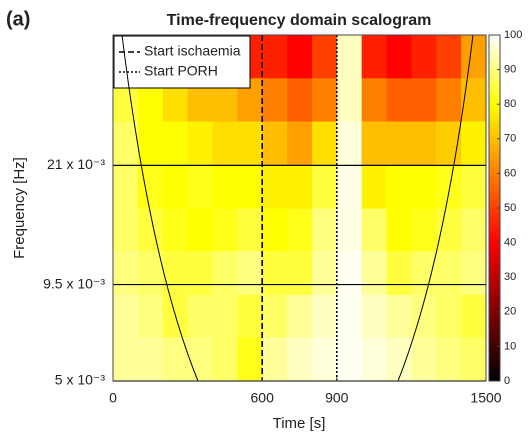 Image resolution: width=528 pixels, height=444 pixels. Describe the element at coordinates (485, 398) in the screenshot. I see `x-tick-label: 1500` at that location.